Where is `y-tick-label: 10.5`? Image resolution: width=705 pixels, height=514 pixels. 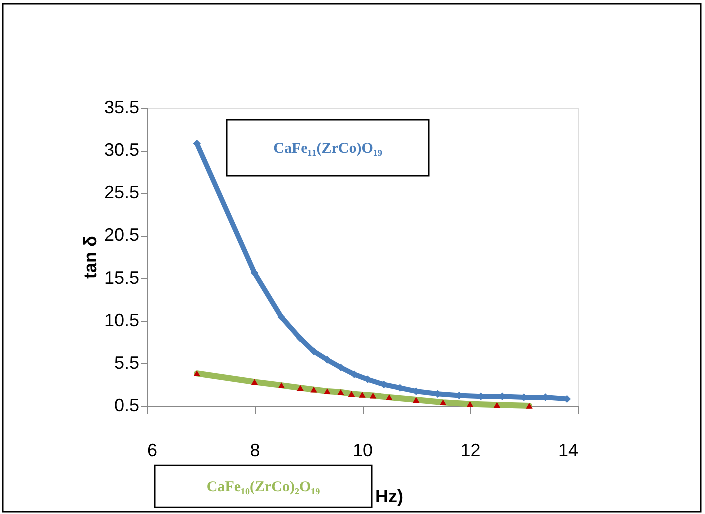 y-tick-label: 10.5 is located at coordinates (122, 320).